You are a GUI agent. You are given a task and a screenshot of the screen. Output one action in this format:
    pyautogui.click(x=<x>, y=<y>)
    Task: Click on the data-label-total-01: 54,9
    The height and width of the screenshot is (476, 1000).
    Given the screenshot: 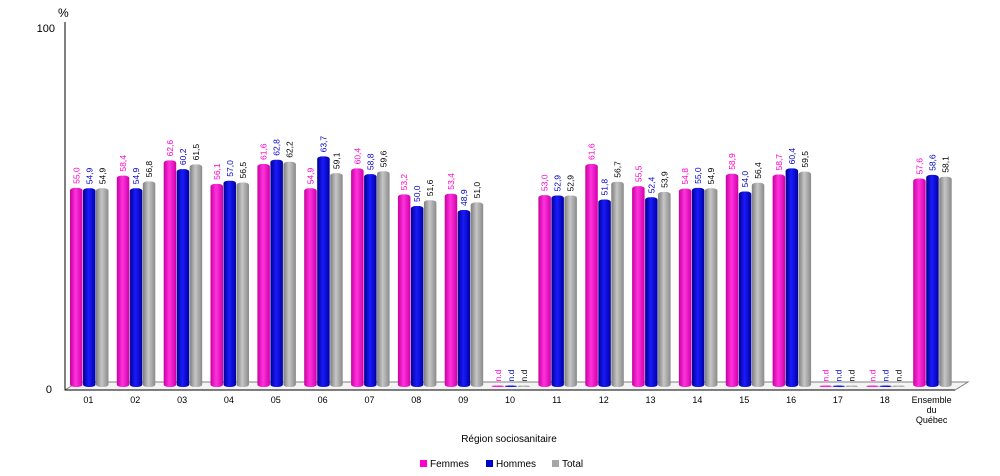 What is the action you would take?
    pyautogui.click(x=102, y=175)
    